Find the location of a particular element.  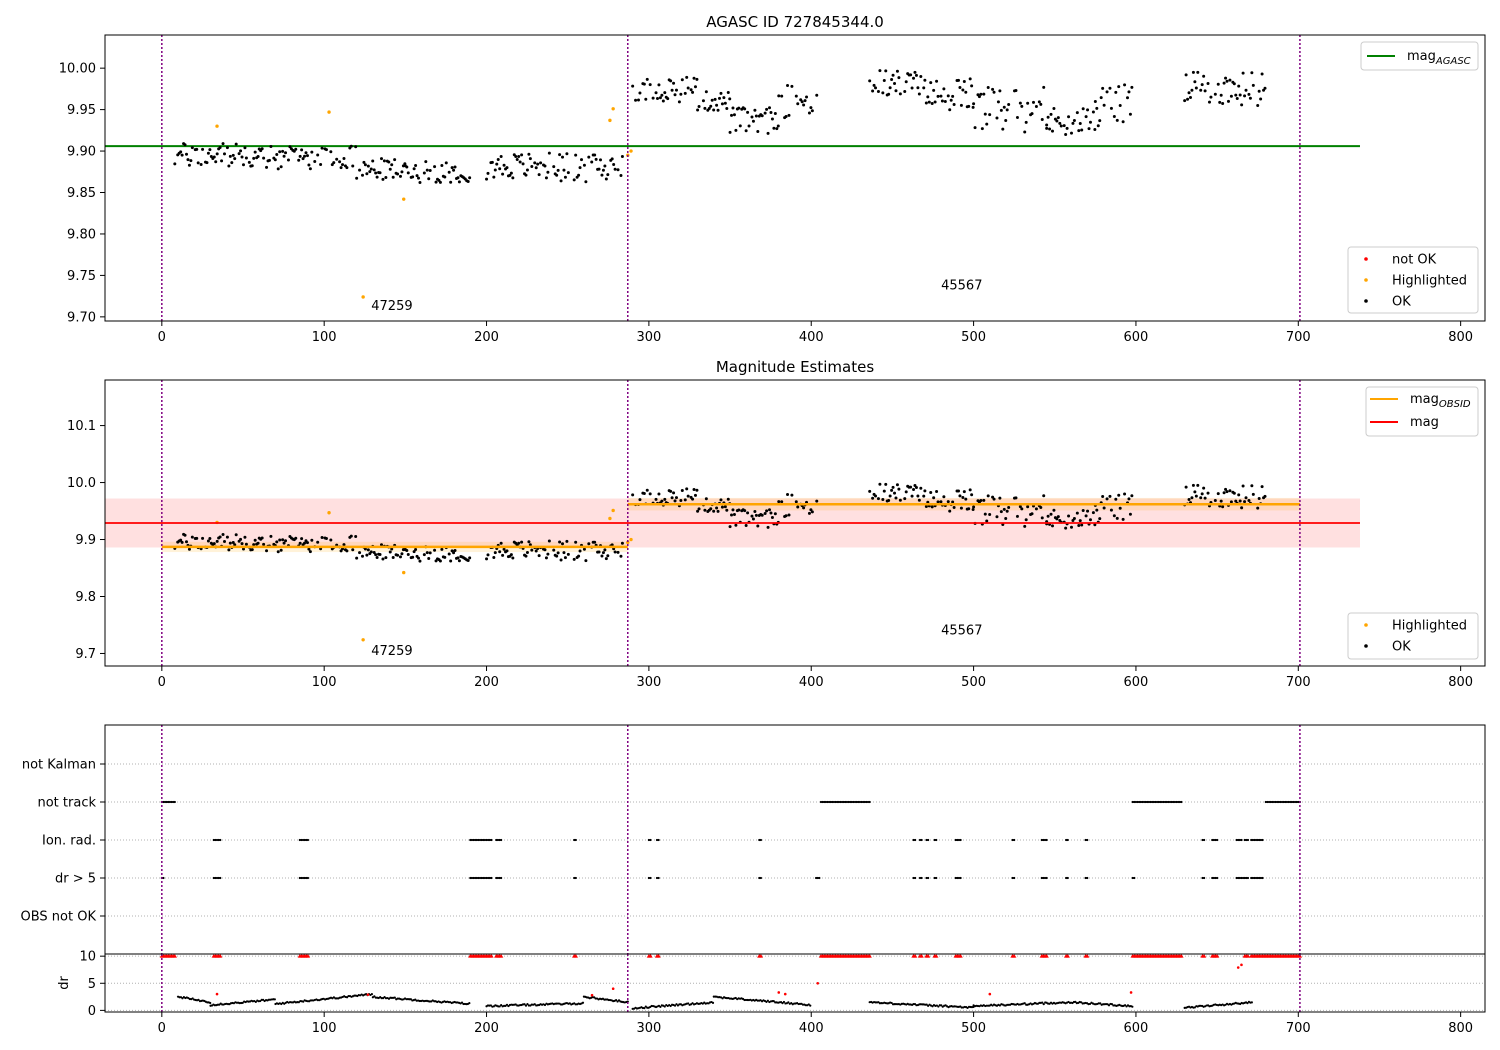

flag-row-label: not track is located at coordinates (66, 803).